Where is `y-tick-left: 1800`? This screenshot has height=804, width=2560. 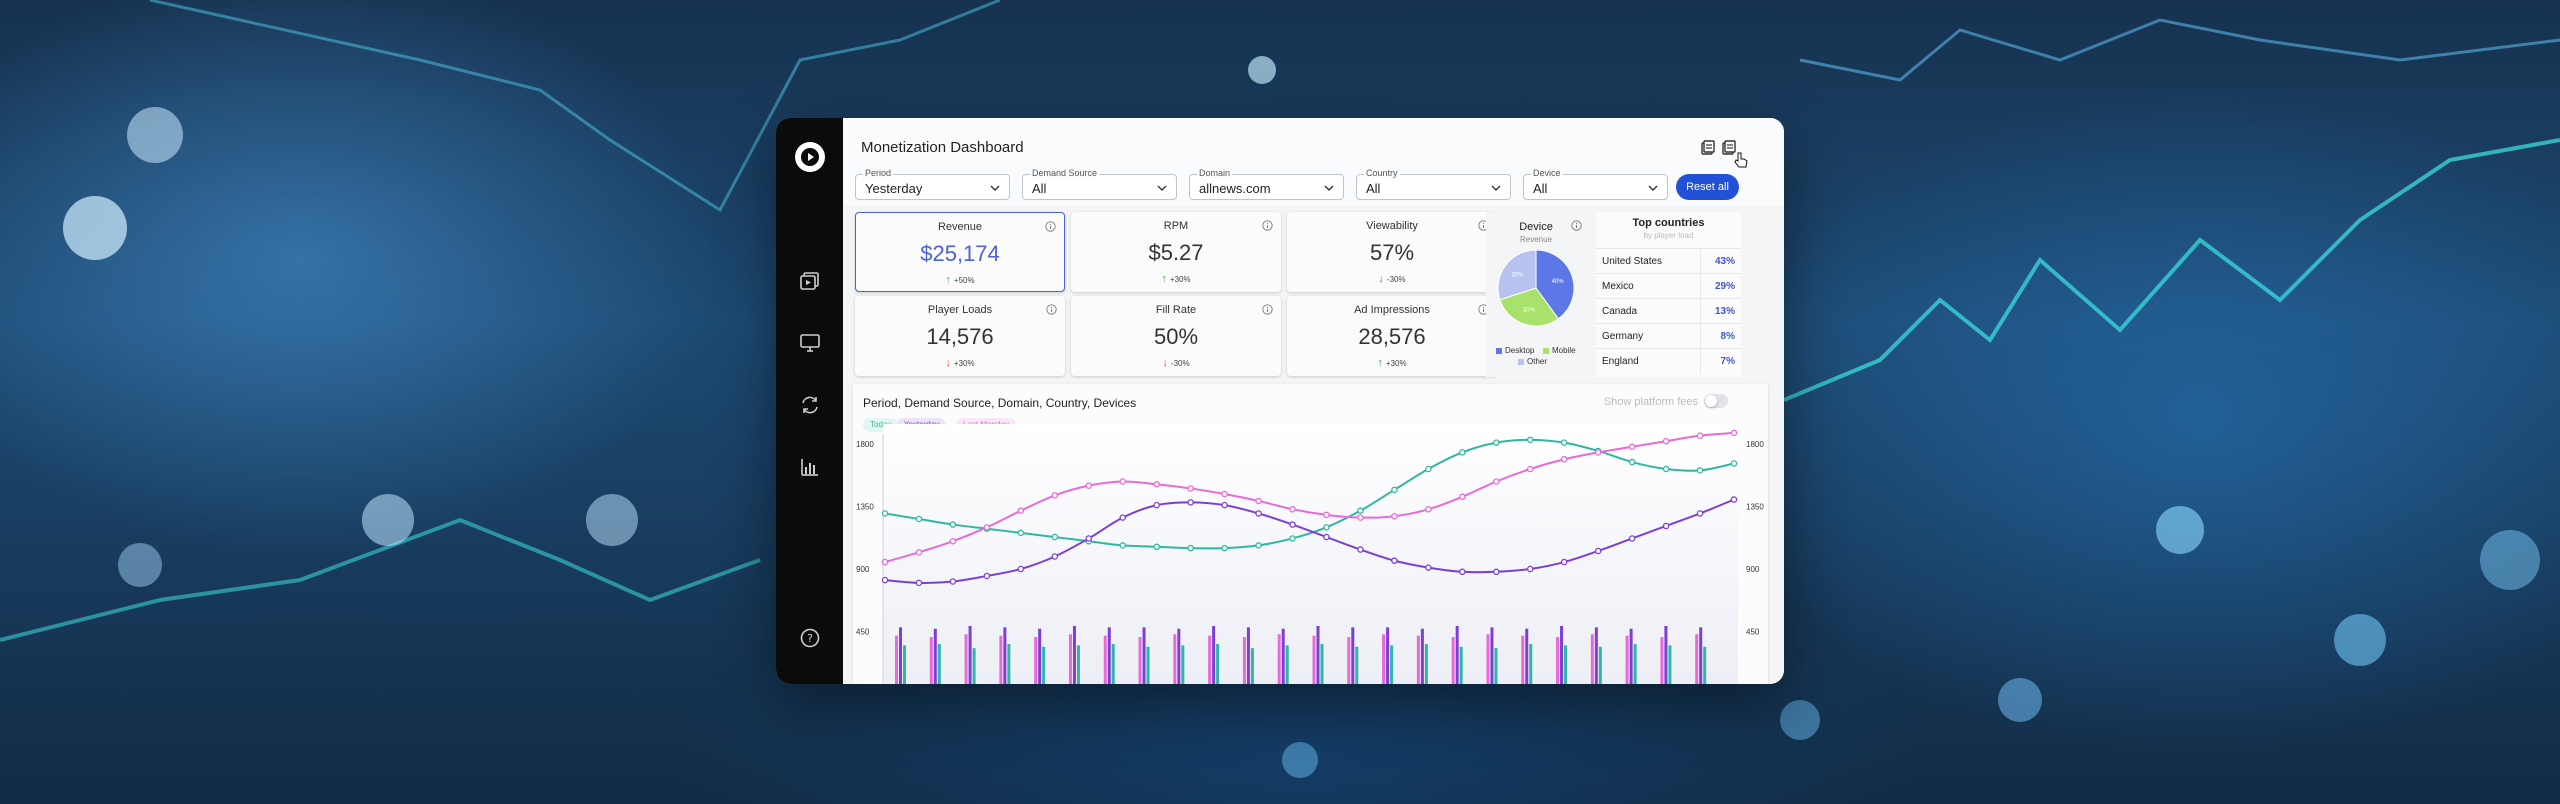
y-tick-left: 1800 is located at coordinates (865, 444).